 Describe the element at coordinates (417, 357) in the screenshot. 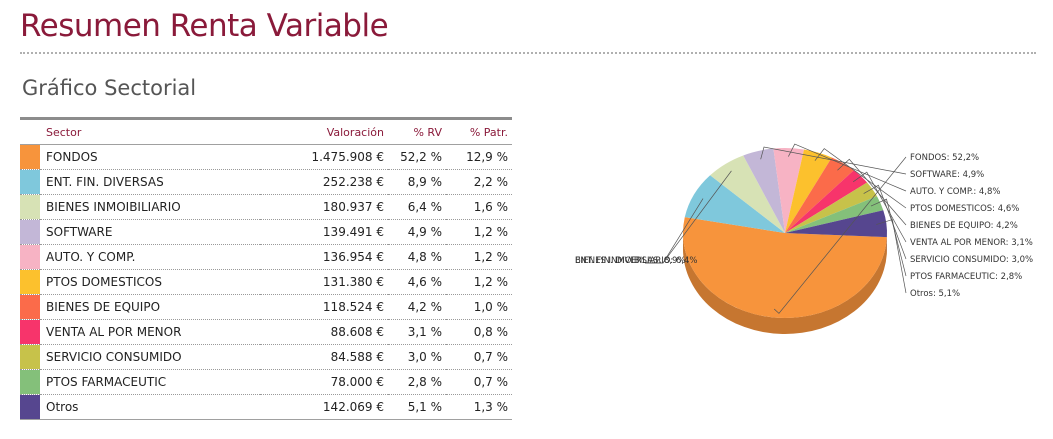

I see `sector-pct-rv: 3,0 %` at that location.